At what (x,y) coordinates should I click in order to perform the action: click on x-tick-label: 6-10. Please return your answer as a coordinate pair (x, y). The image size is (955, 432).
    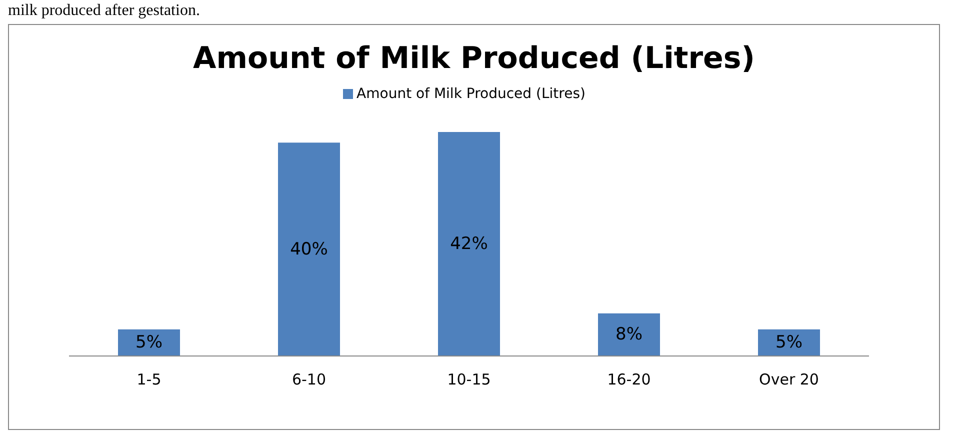
    Looking at the image, I should click on (309, 379).